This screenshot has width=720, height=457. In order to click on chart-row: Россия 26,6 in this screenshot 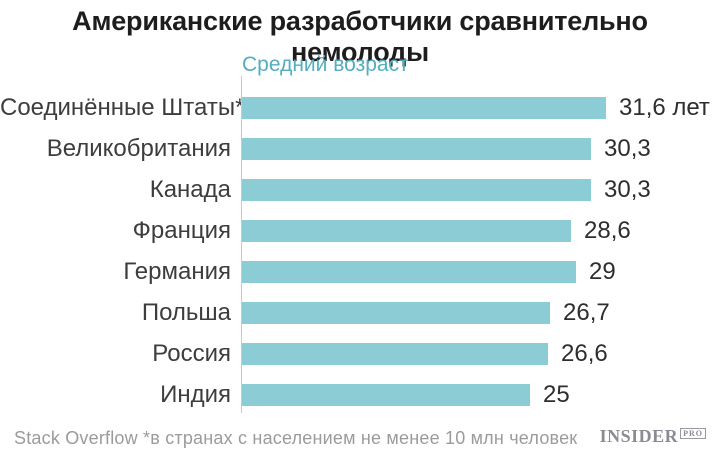, I will do `click(360, 354)`.